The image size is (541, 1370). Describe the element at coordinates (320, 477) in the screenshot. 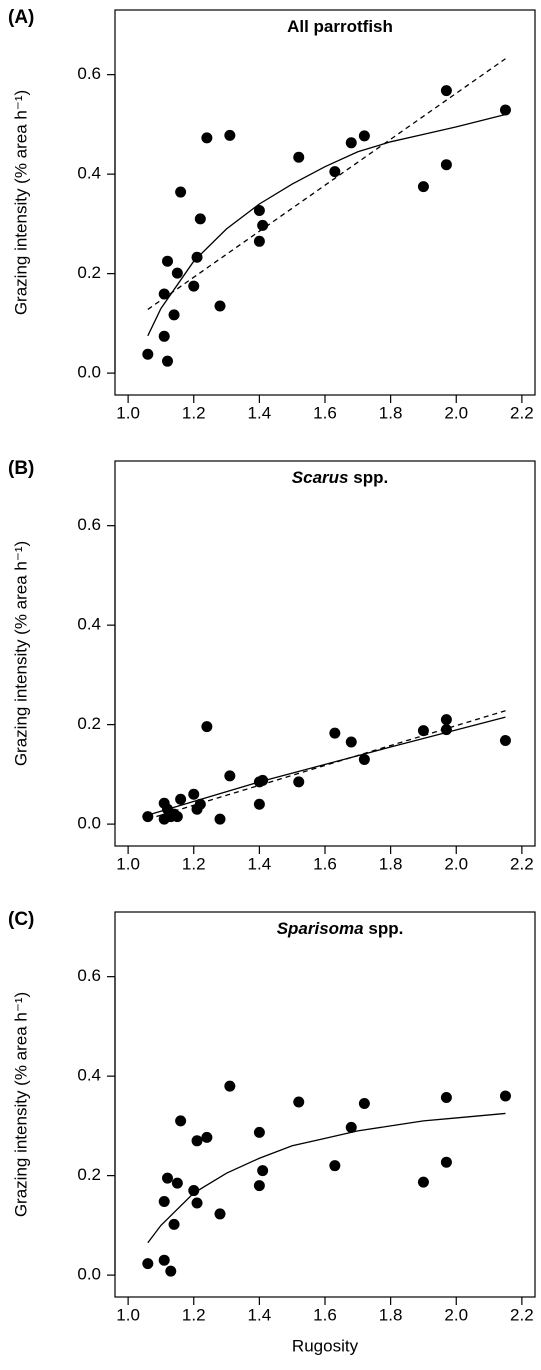

I see `title-italic: Scarus` at that location.